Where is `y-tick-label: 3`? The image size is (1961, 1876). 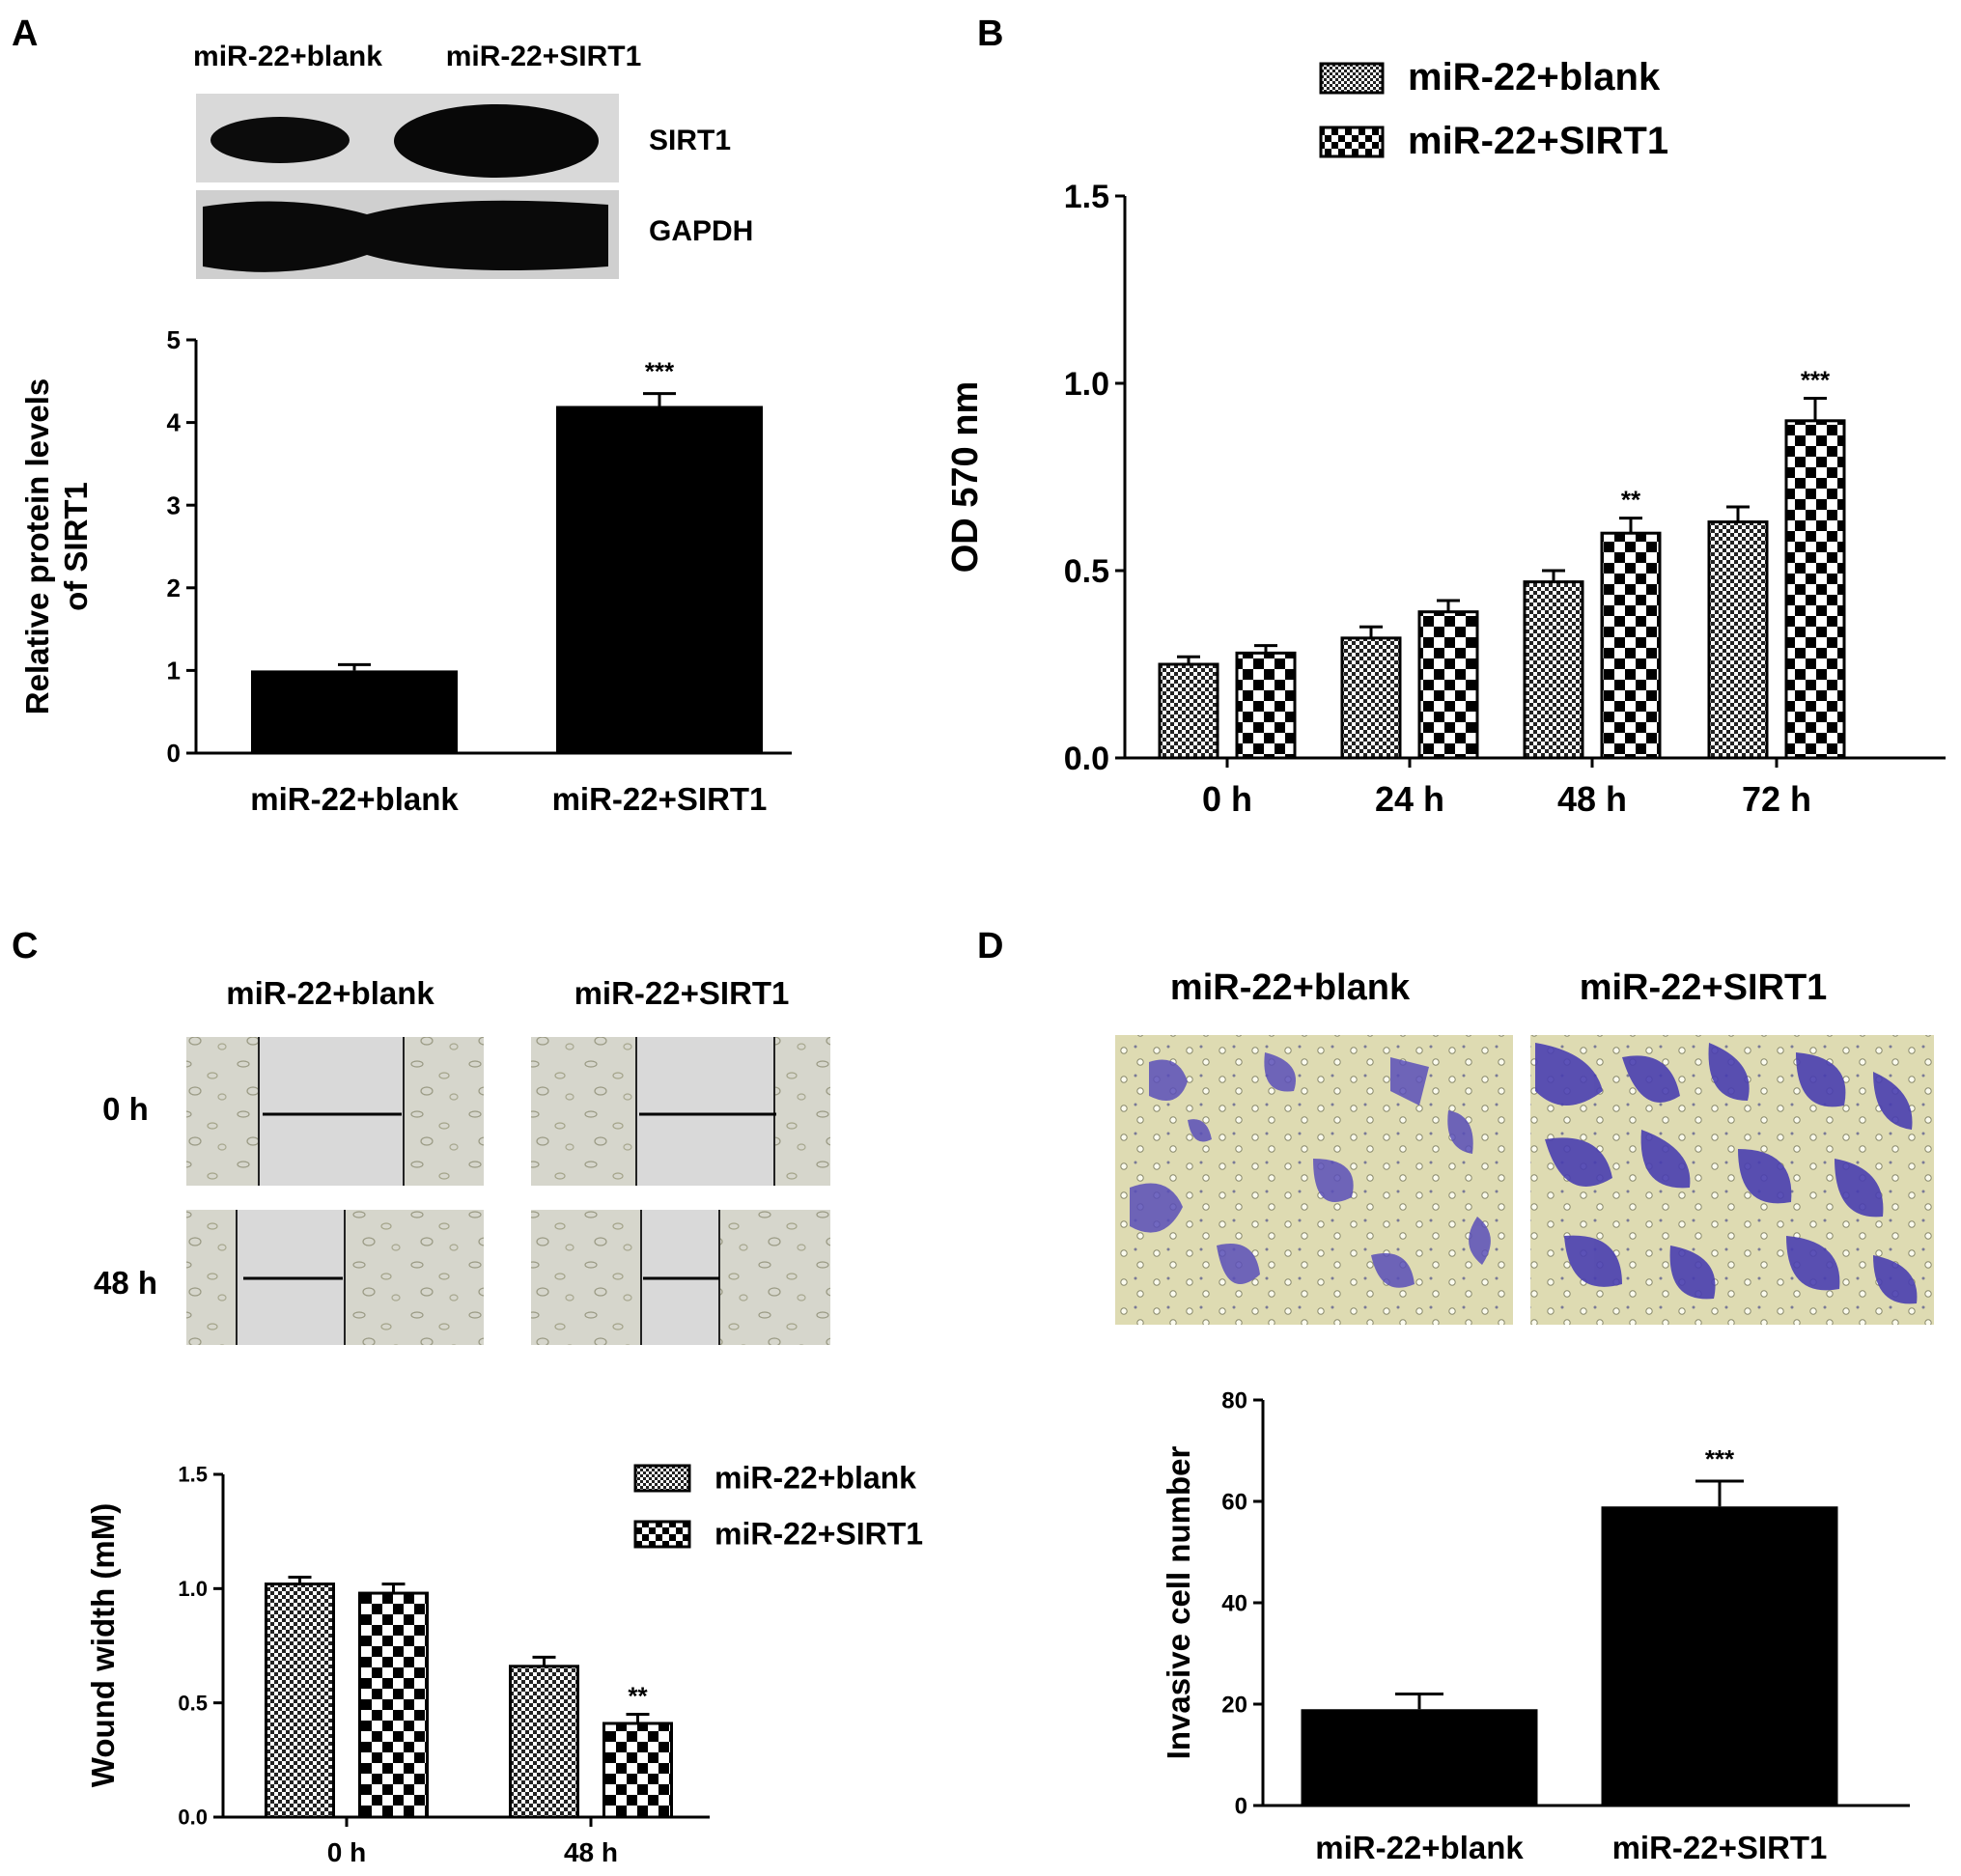 y-tick-label: 3 is located at coordinates (174, 505).